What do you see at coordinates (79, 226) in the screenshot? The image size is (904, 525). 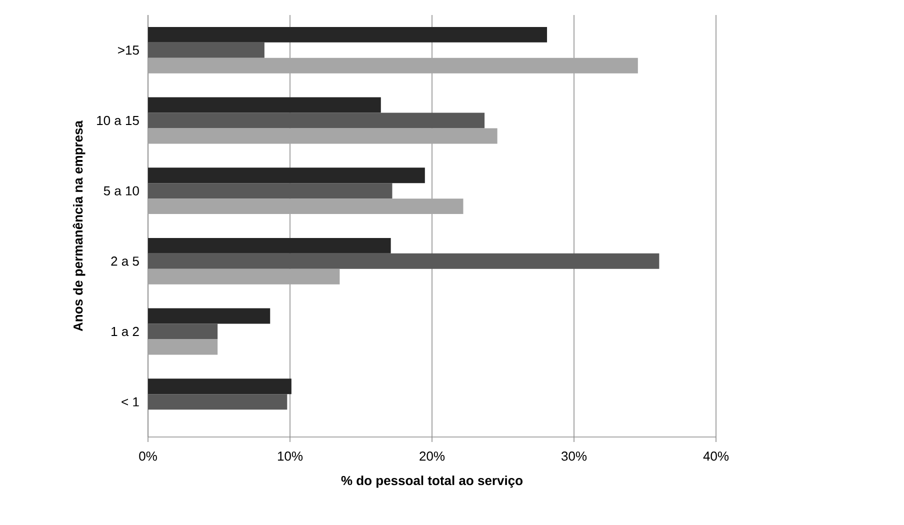 I see `y-axis-title: Anos de permanência na empresa` at bounding box center [79, 226].